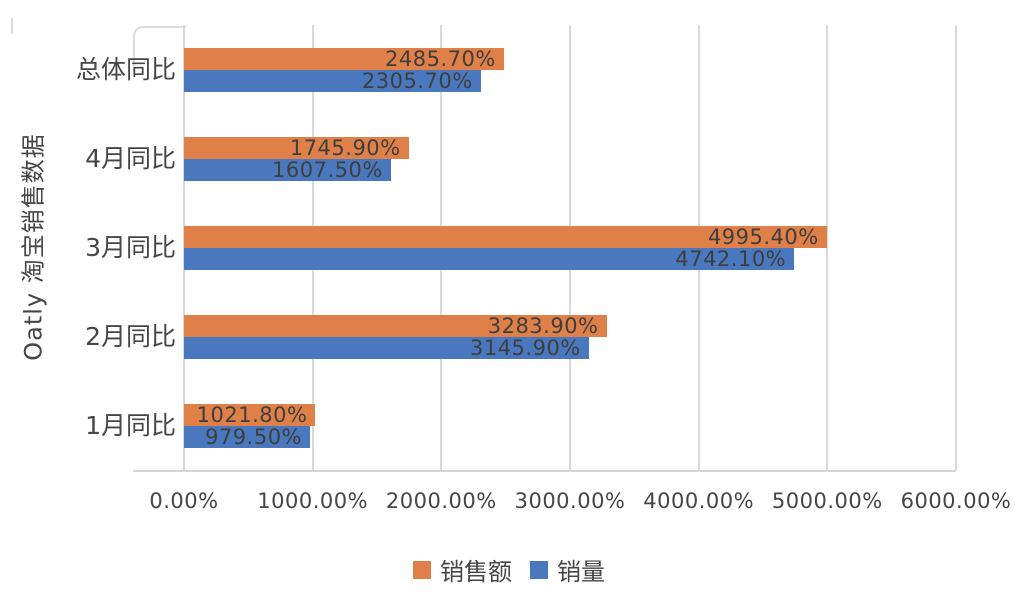  What do you see at coordinates (699, 501) in the screenshot?
I see `x-tick-label: 4000.00%` at bounding box center [699, 501].